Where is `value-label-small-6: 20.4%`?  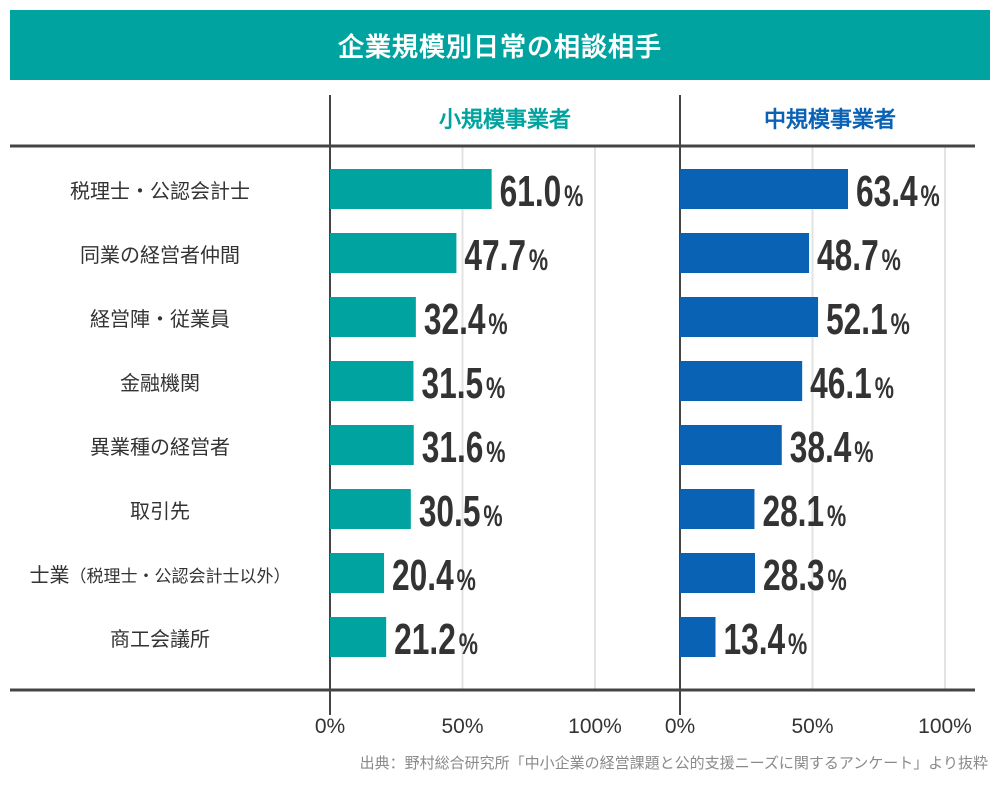 value-label-small-6: 20.4% is located at coordinates (434, 575).